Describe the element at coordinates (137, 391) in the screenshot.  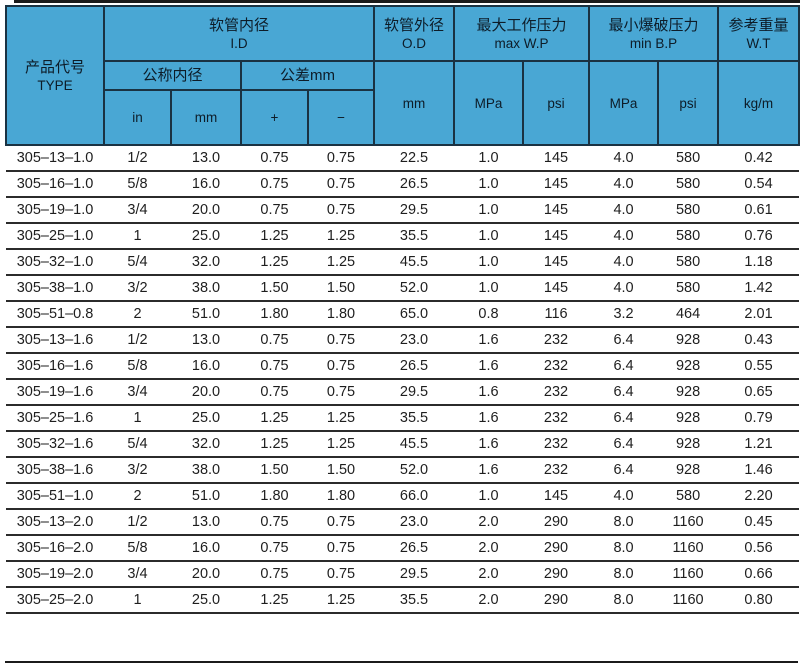
I see `cell: 3/4` at that location.